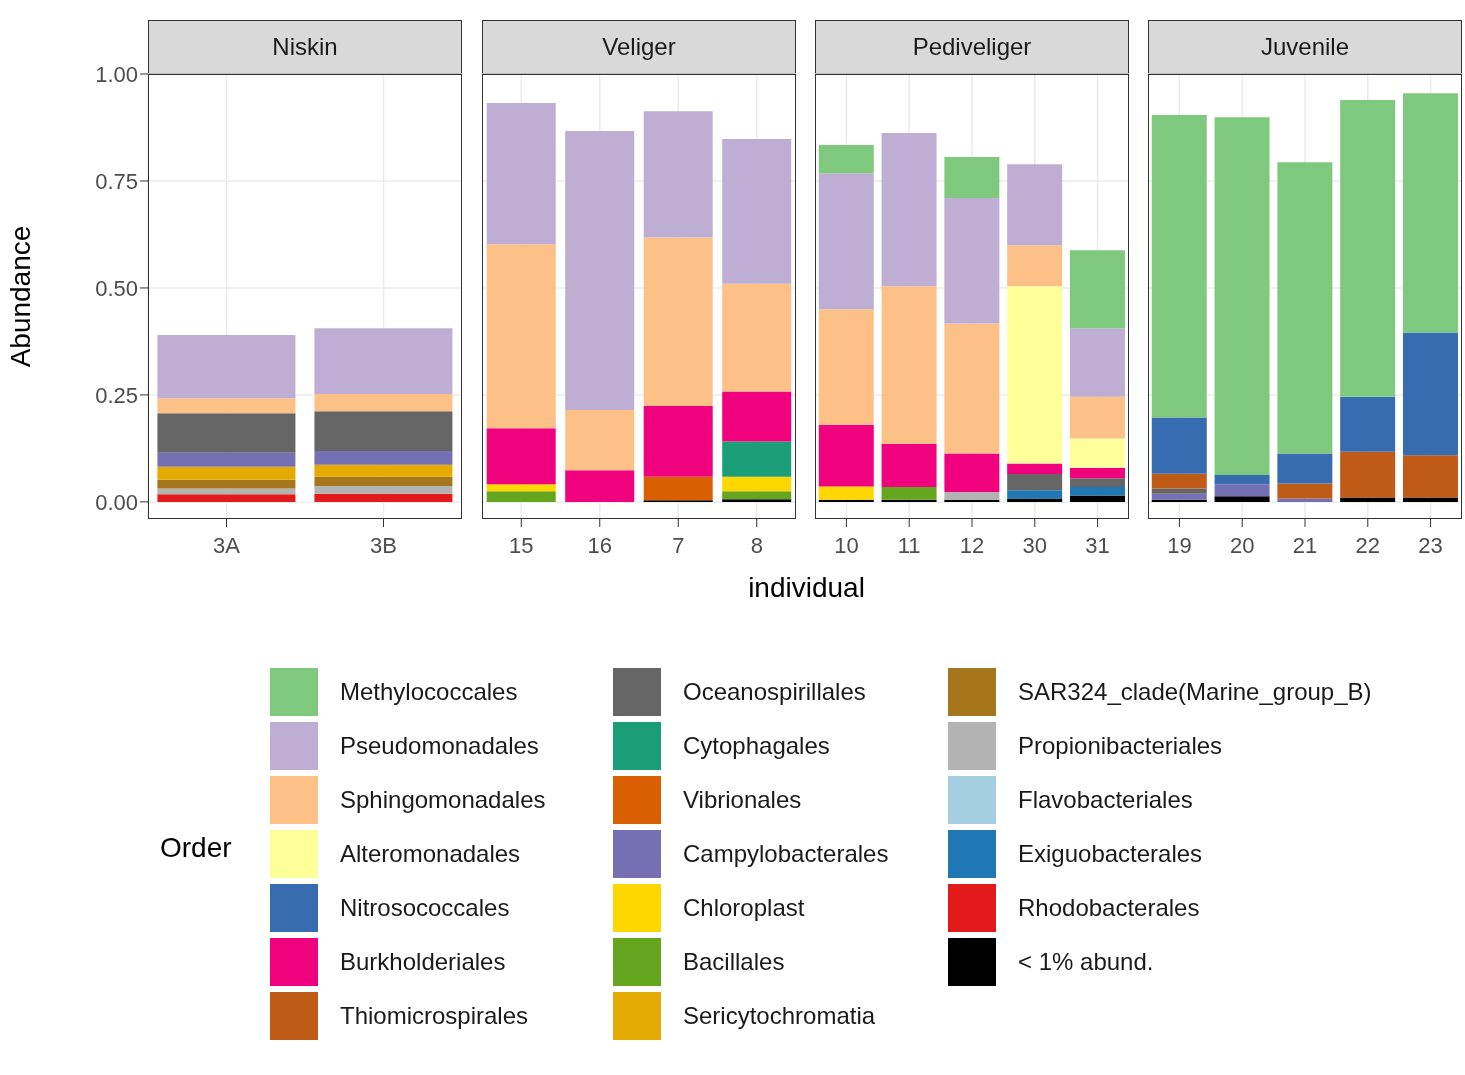  What do you see at coordinates (1242, 545) in the screenshot?
I see `x-tick-label: 20` at bounding box center [1242, 545].